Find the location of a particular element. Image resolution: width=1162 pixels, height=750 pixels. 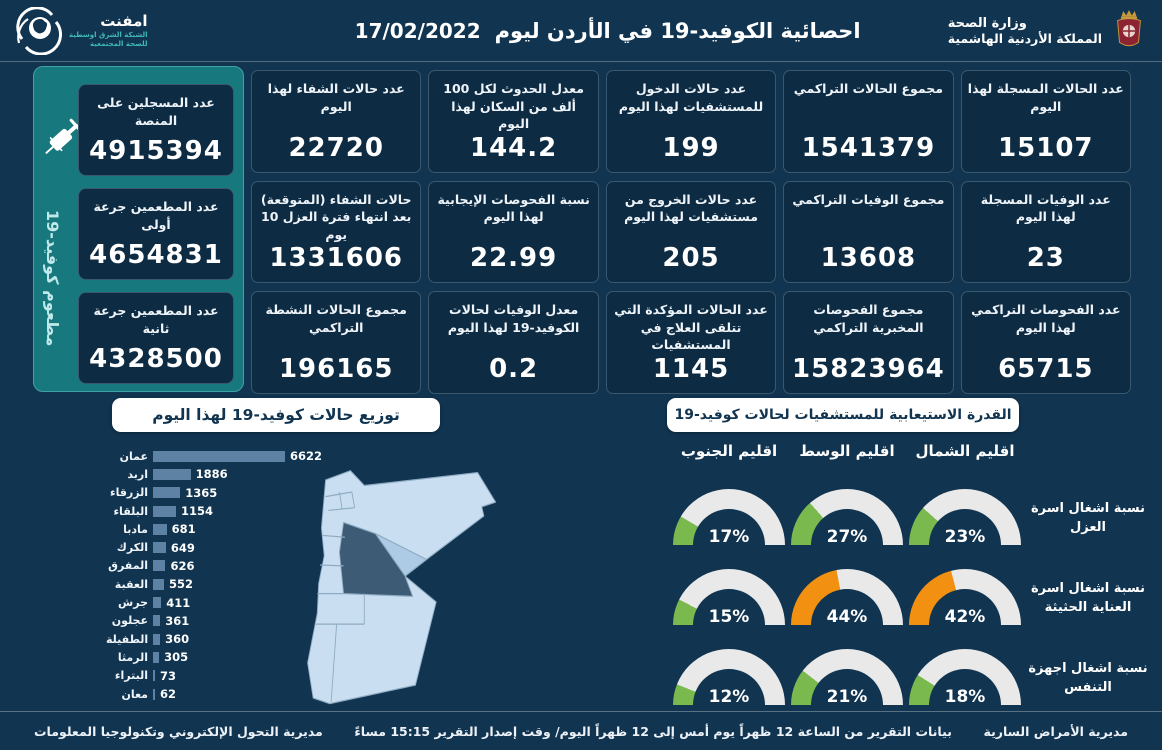

gauge-value: 27% is located at coordinates (847, 537).